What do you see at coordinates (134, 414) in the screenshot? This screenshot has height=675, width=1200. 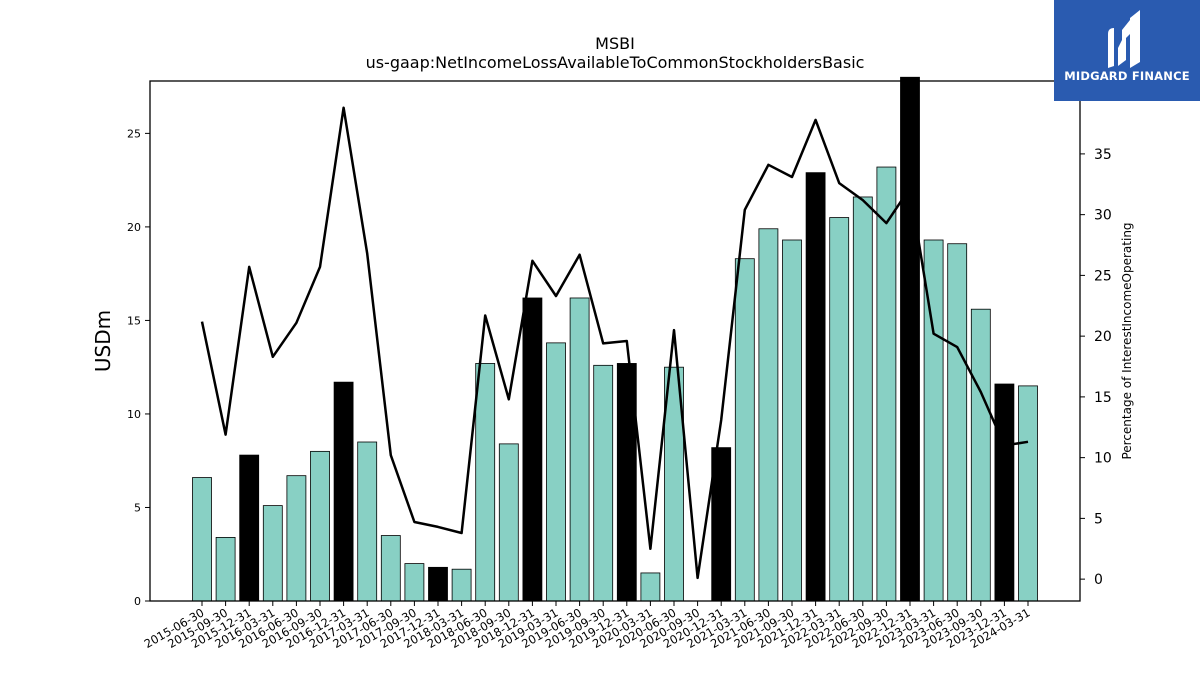 I see `y-tick-label: 10` at bounding box center [134, 414].